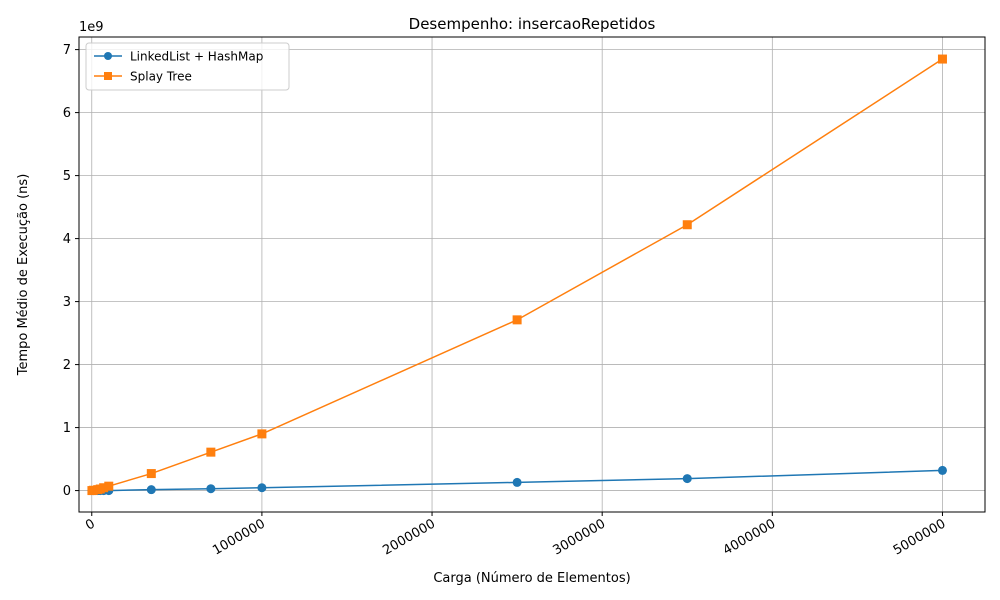 The height and width of the screenshot is (600, 1000). Describe the element at coordinates (67, 176) in the screenshot. I see `y-tick-label: 5` at that location.